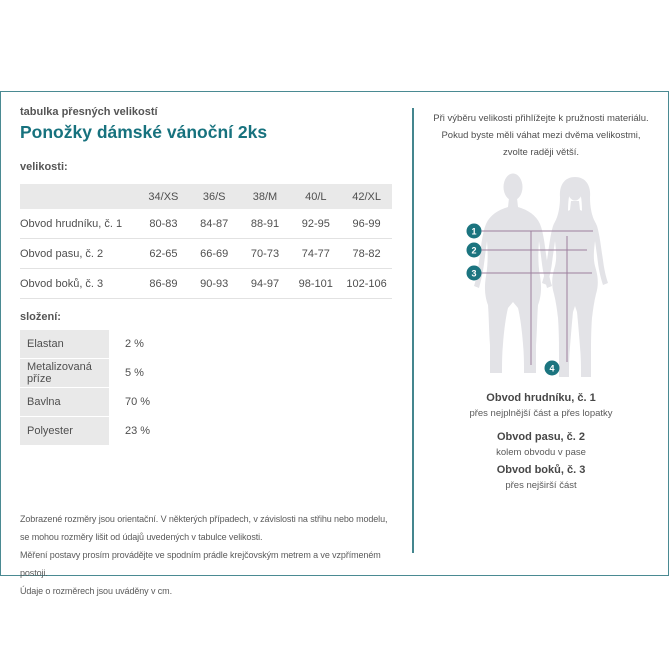  I want to click on marker-3-badge: 3, so click(474, 273).